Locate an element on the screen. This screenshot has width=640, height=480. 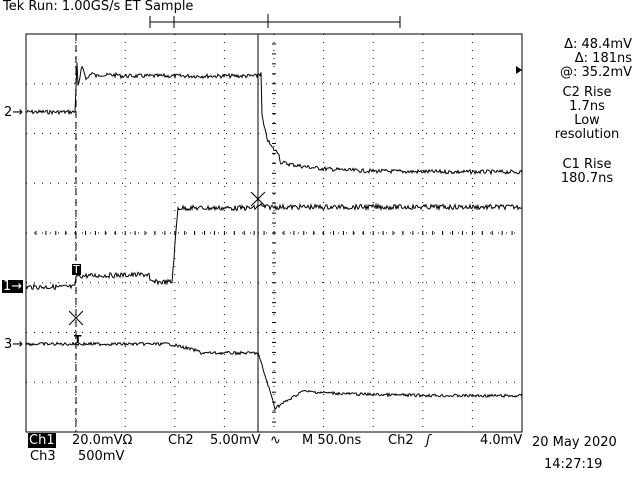
at-voltage-readout: @: 35.2mV is located at coordinates (595, 72).